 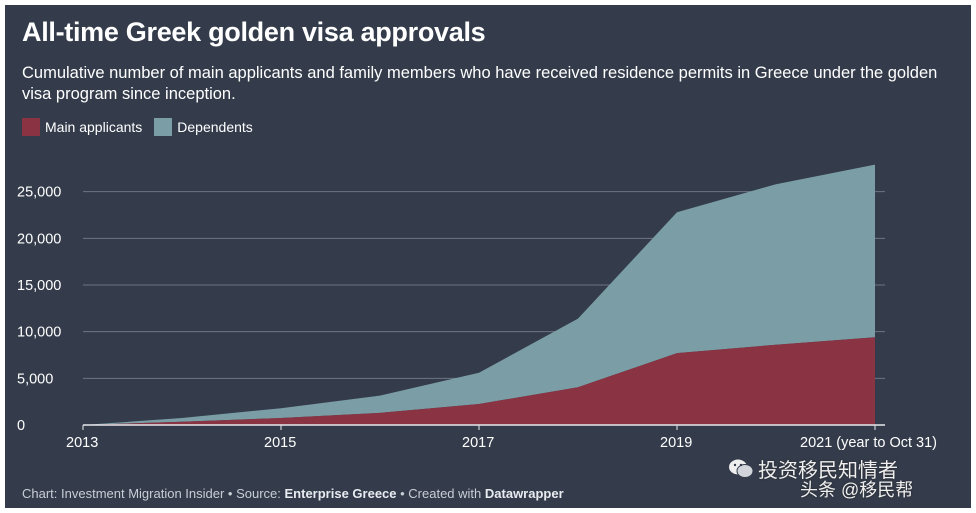 I want to click on x-tick-label: 2019, so click(x=676, y=443).